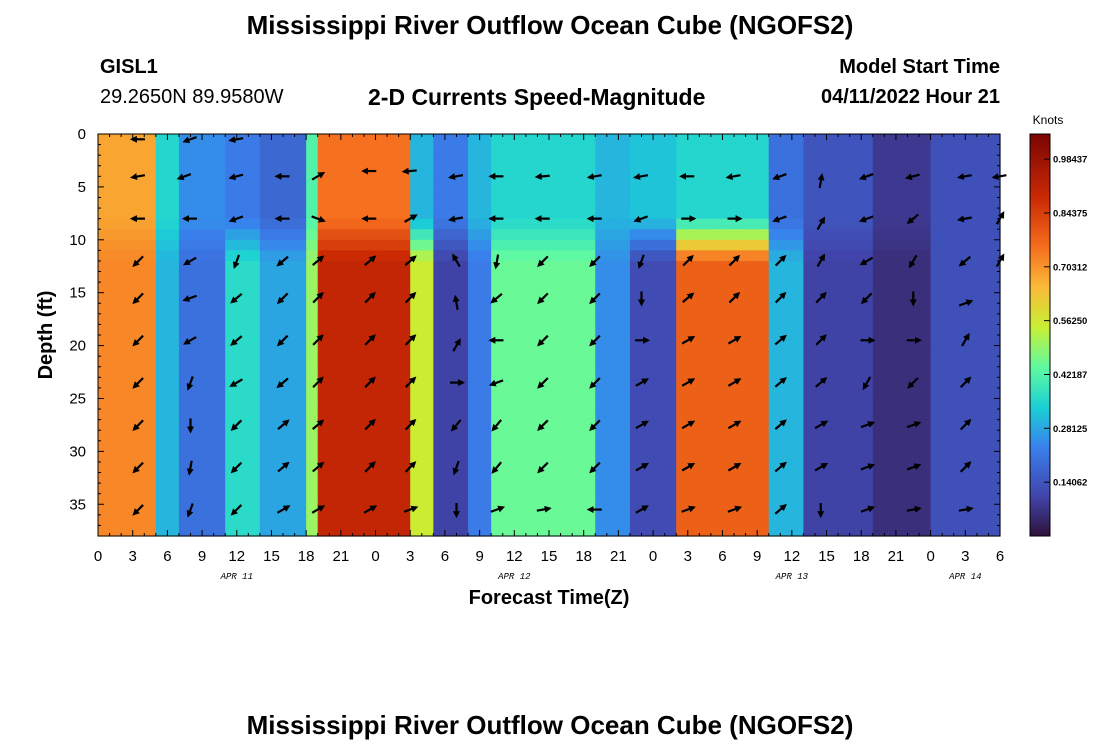  Describe the element at coordinates (896, 556) in the screenshot. I see `x-tick-label: 21` at that location.